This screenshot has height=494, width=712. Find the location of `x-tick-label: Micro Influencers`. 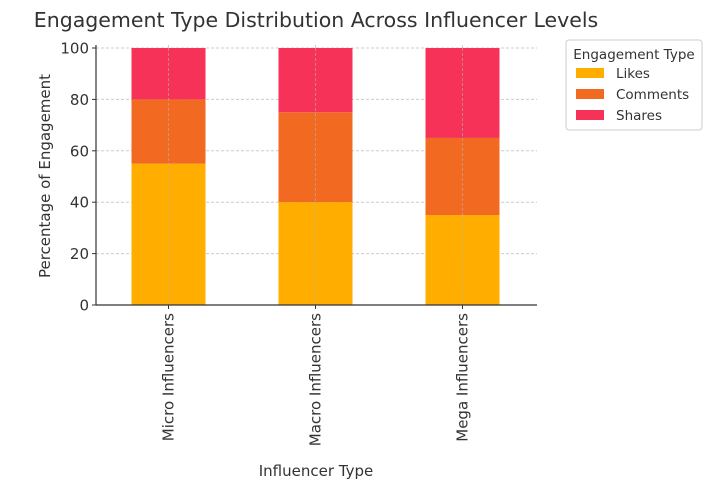

x-tick-label: Micro Influencers is located at coordinates (169, 377).